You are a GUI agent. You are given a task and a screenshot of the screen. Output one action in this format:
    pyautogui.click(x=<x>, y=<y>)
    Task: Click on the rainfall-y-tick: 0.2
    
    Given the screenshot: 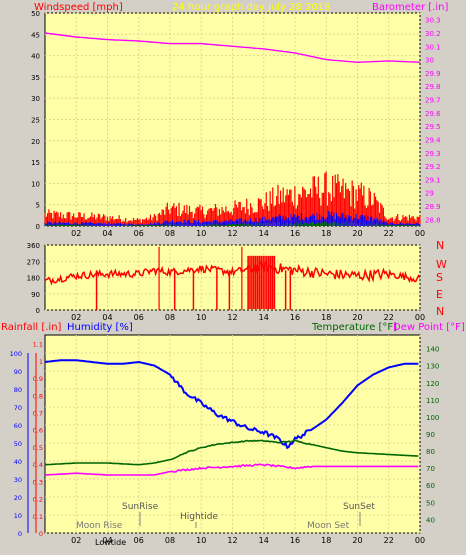 What is the action you would take?
    pyautogui.click(x=38, y=500)
    